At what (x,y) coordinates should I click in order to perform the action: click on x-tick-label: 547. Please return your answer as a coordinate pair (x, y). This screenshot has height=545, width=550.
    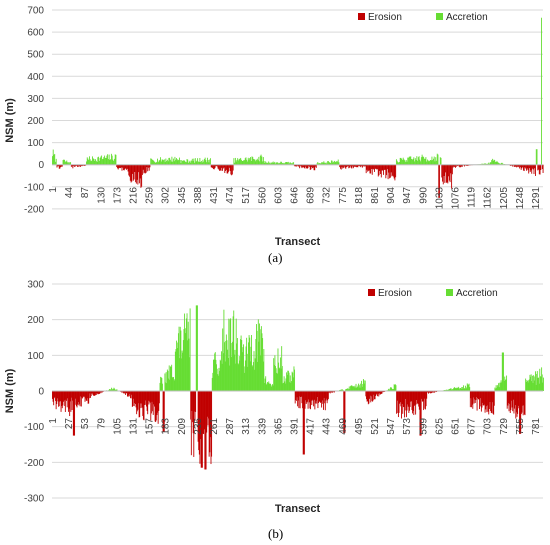
    Looking at the image, I should click on (391, 426).